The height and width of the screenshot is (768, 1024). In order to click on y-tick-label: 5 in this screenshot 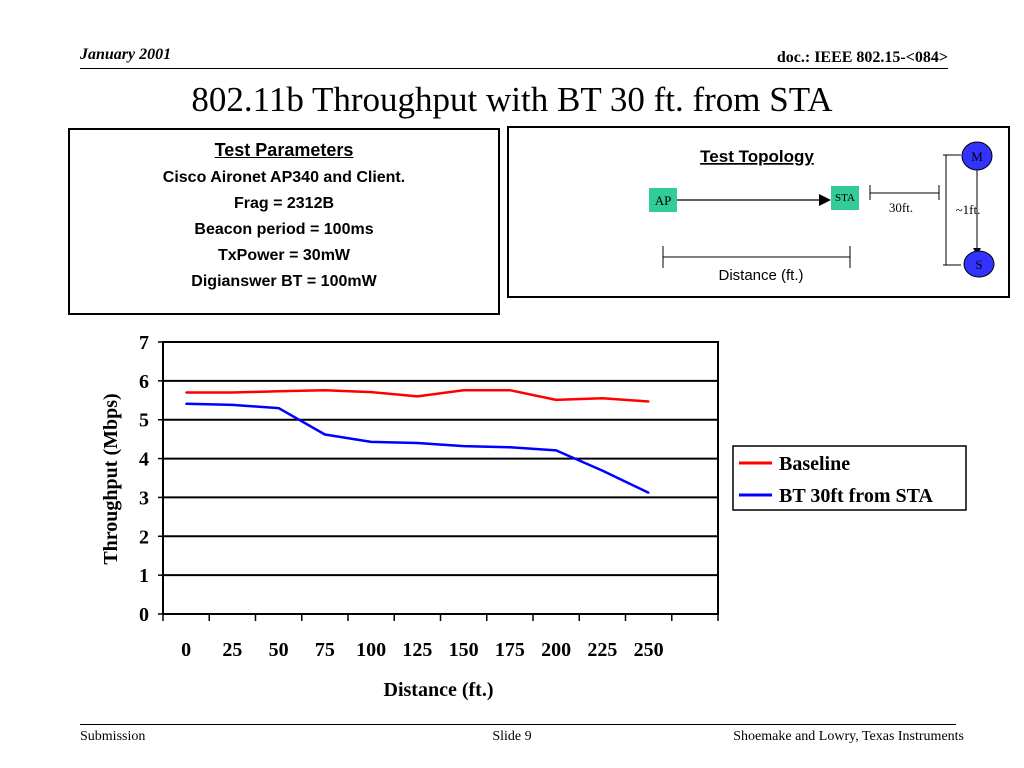, I will do `click(144, 421)`.